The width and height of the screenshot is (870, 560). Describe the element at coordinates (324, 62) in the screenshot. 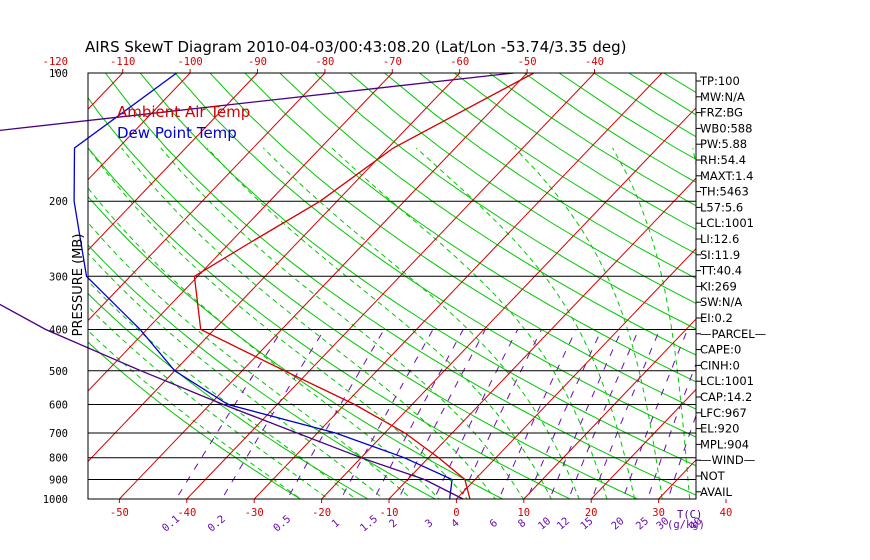

I see `top-temp-tick-label: -80` at that location.